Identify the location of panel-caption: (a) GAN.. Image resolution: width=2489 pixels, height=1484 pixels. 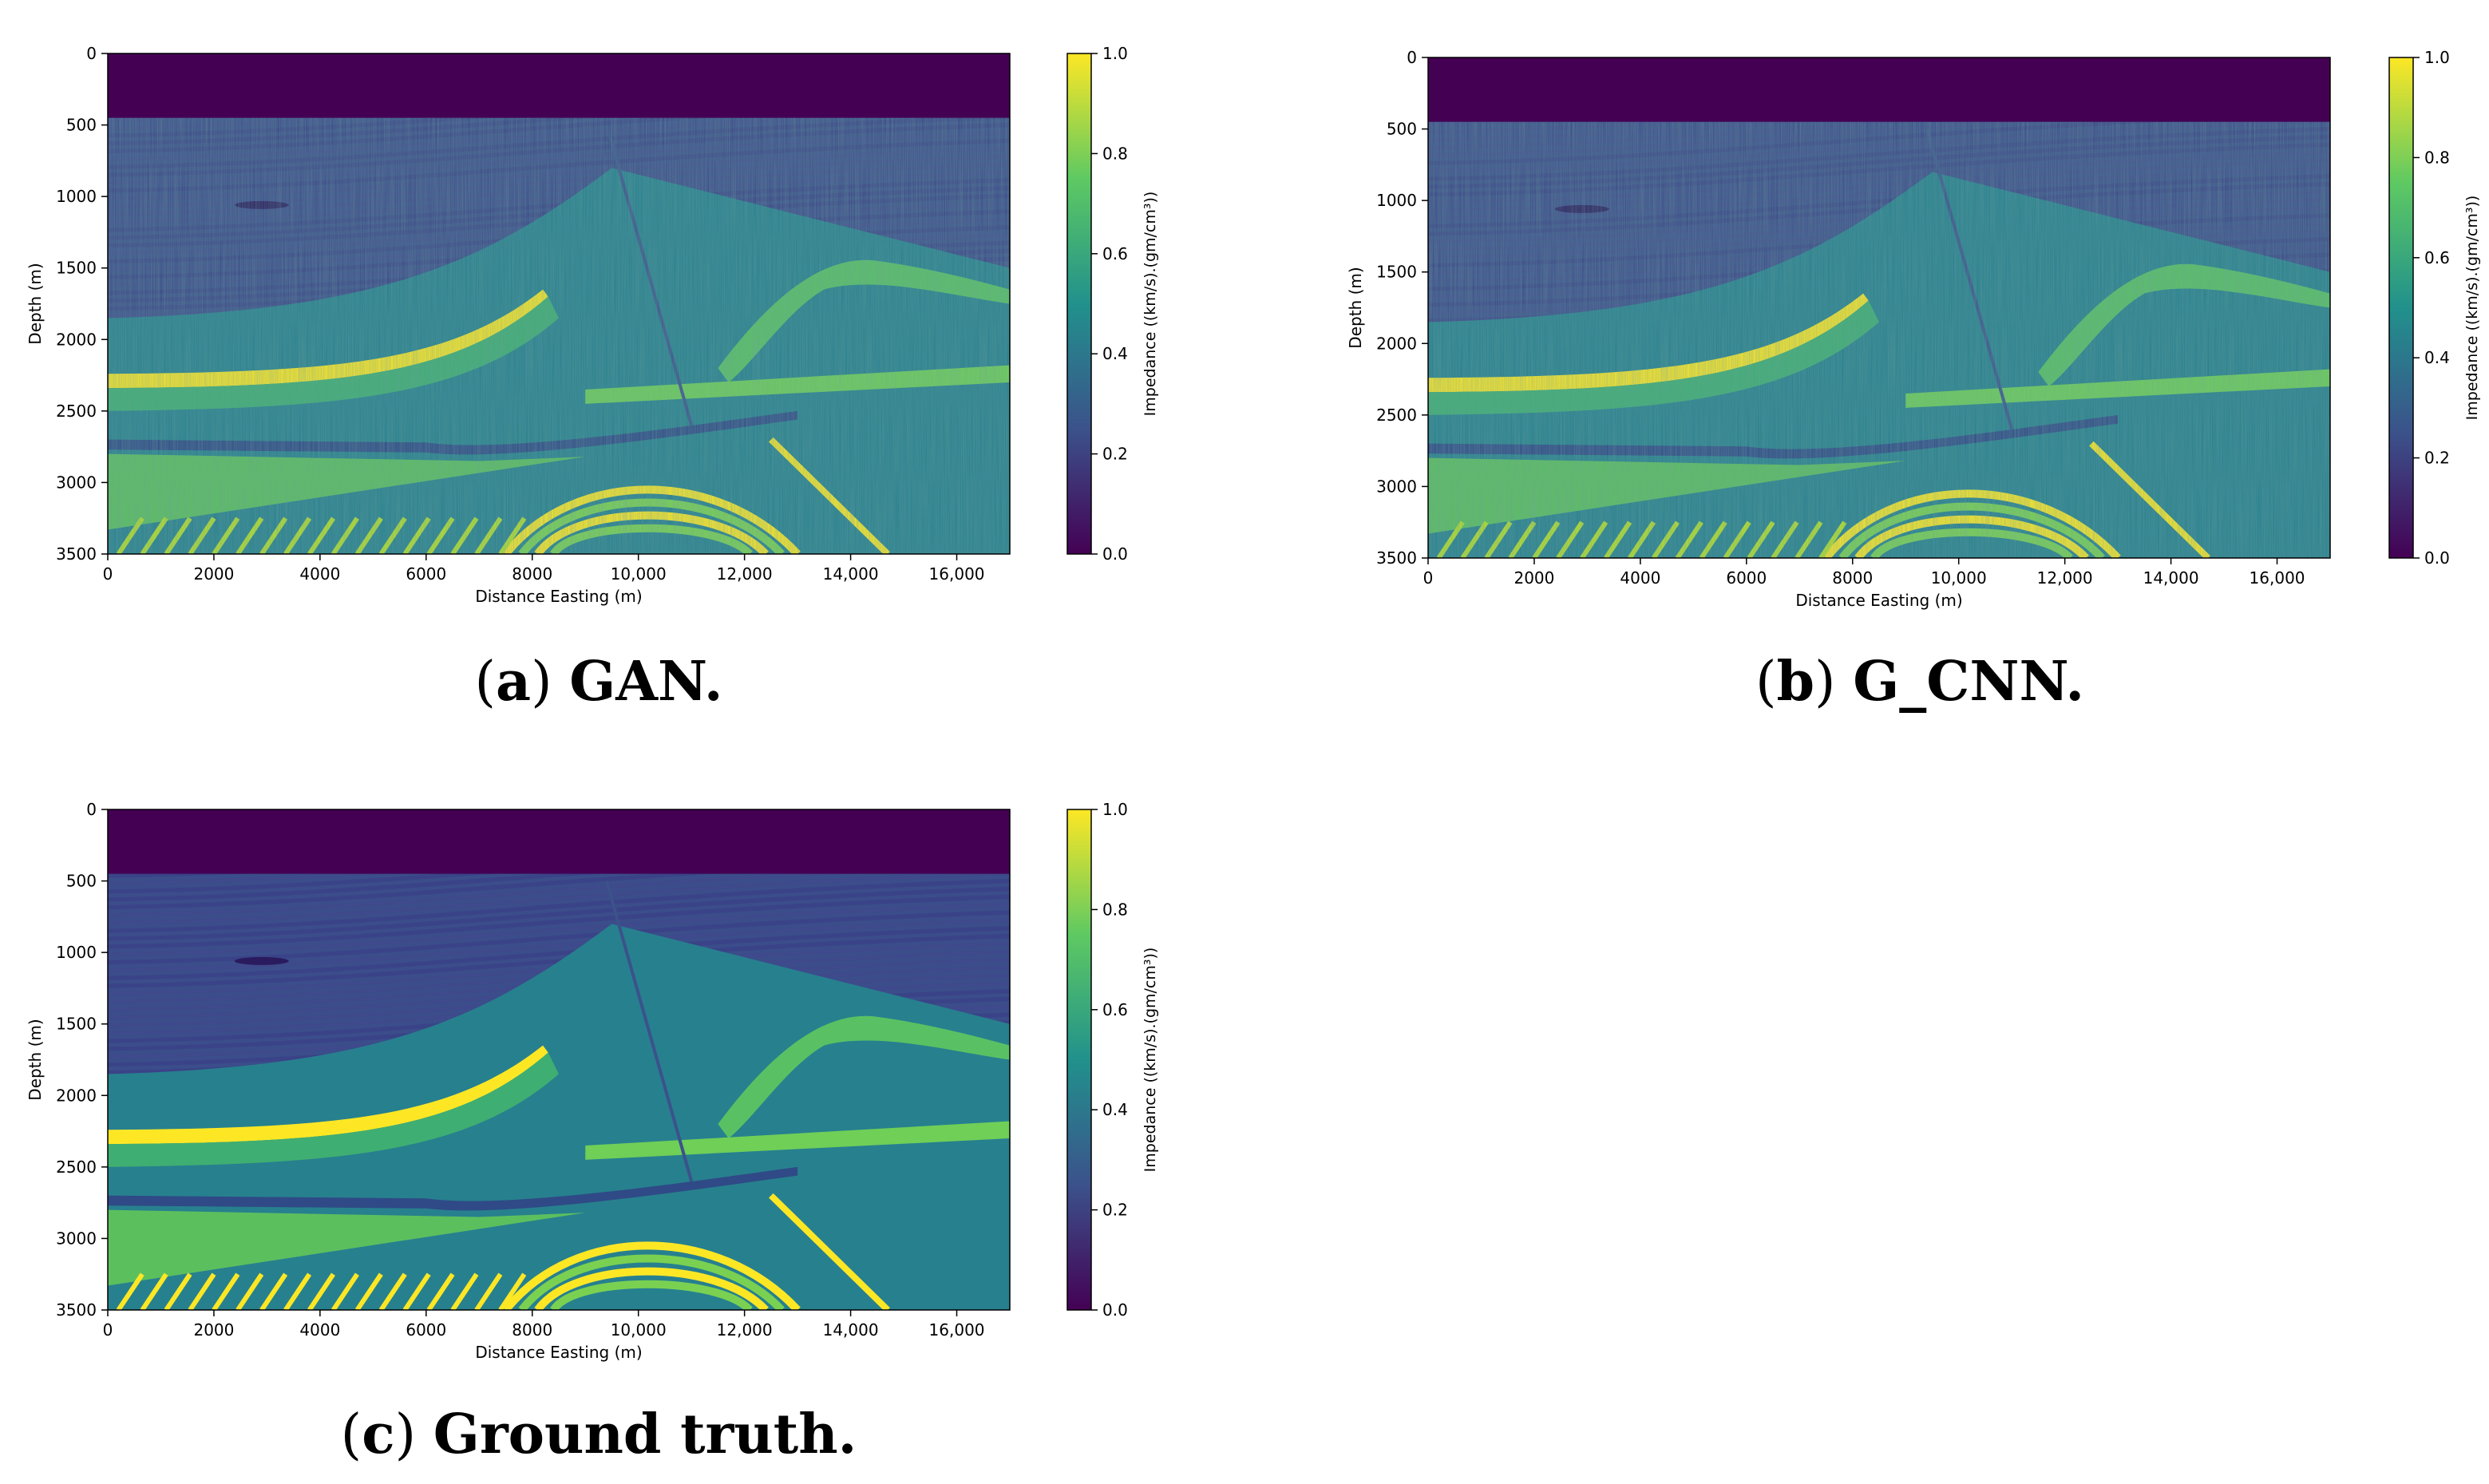
(598, 682).